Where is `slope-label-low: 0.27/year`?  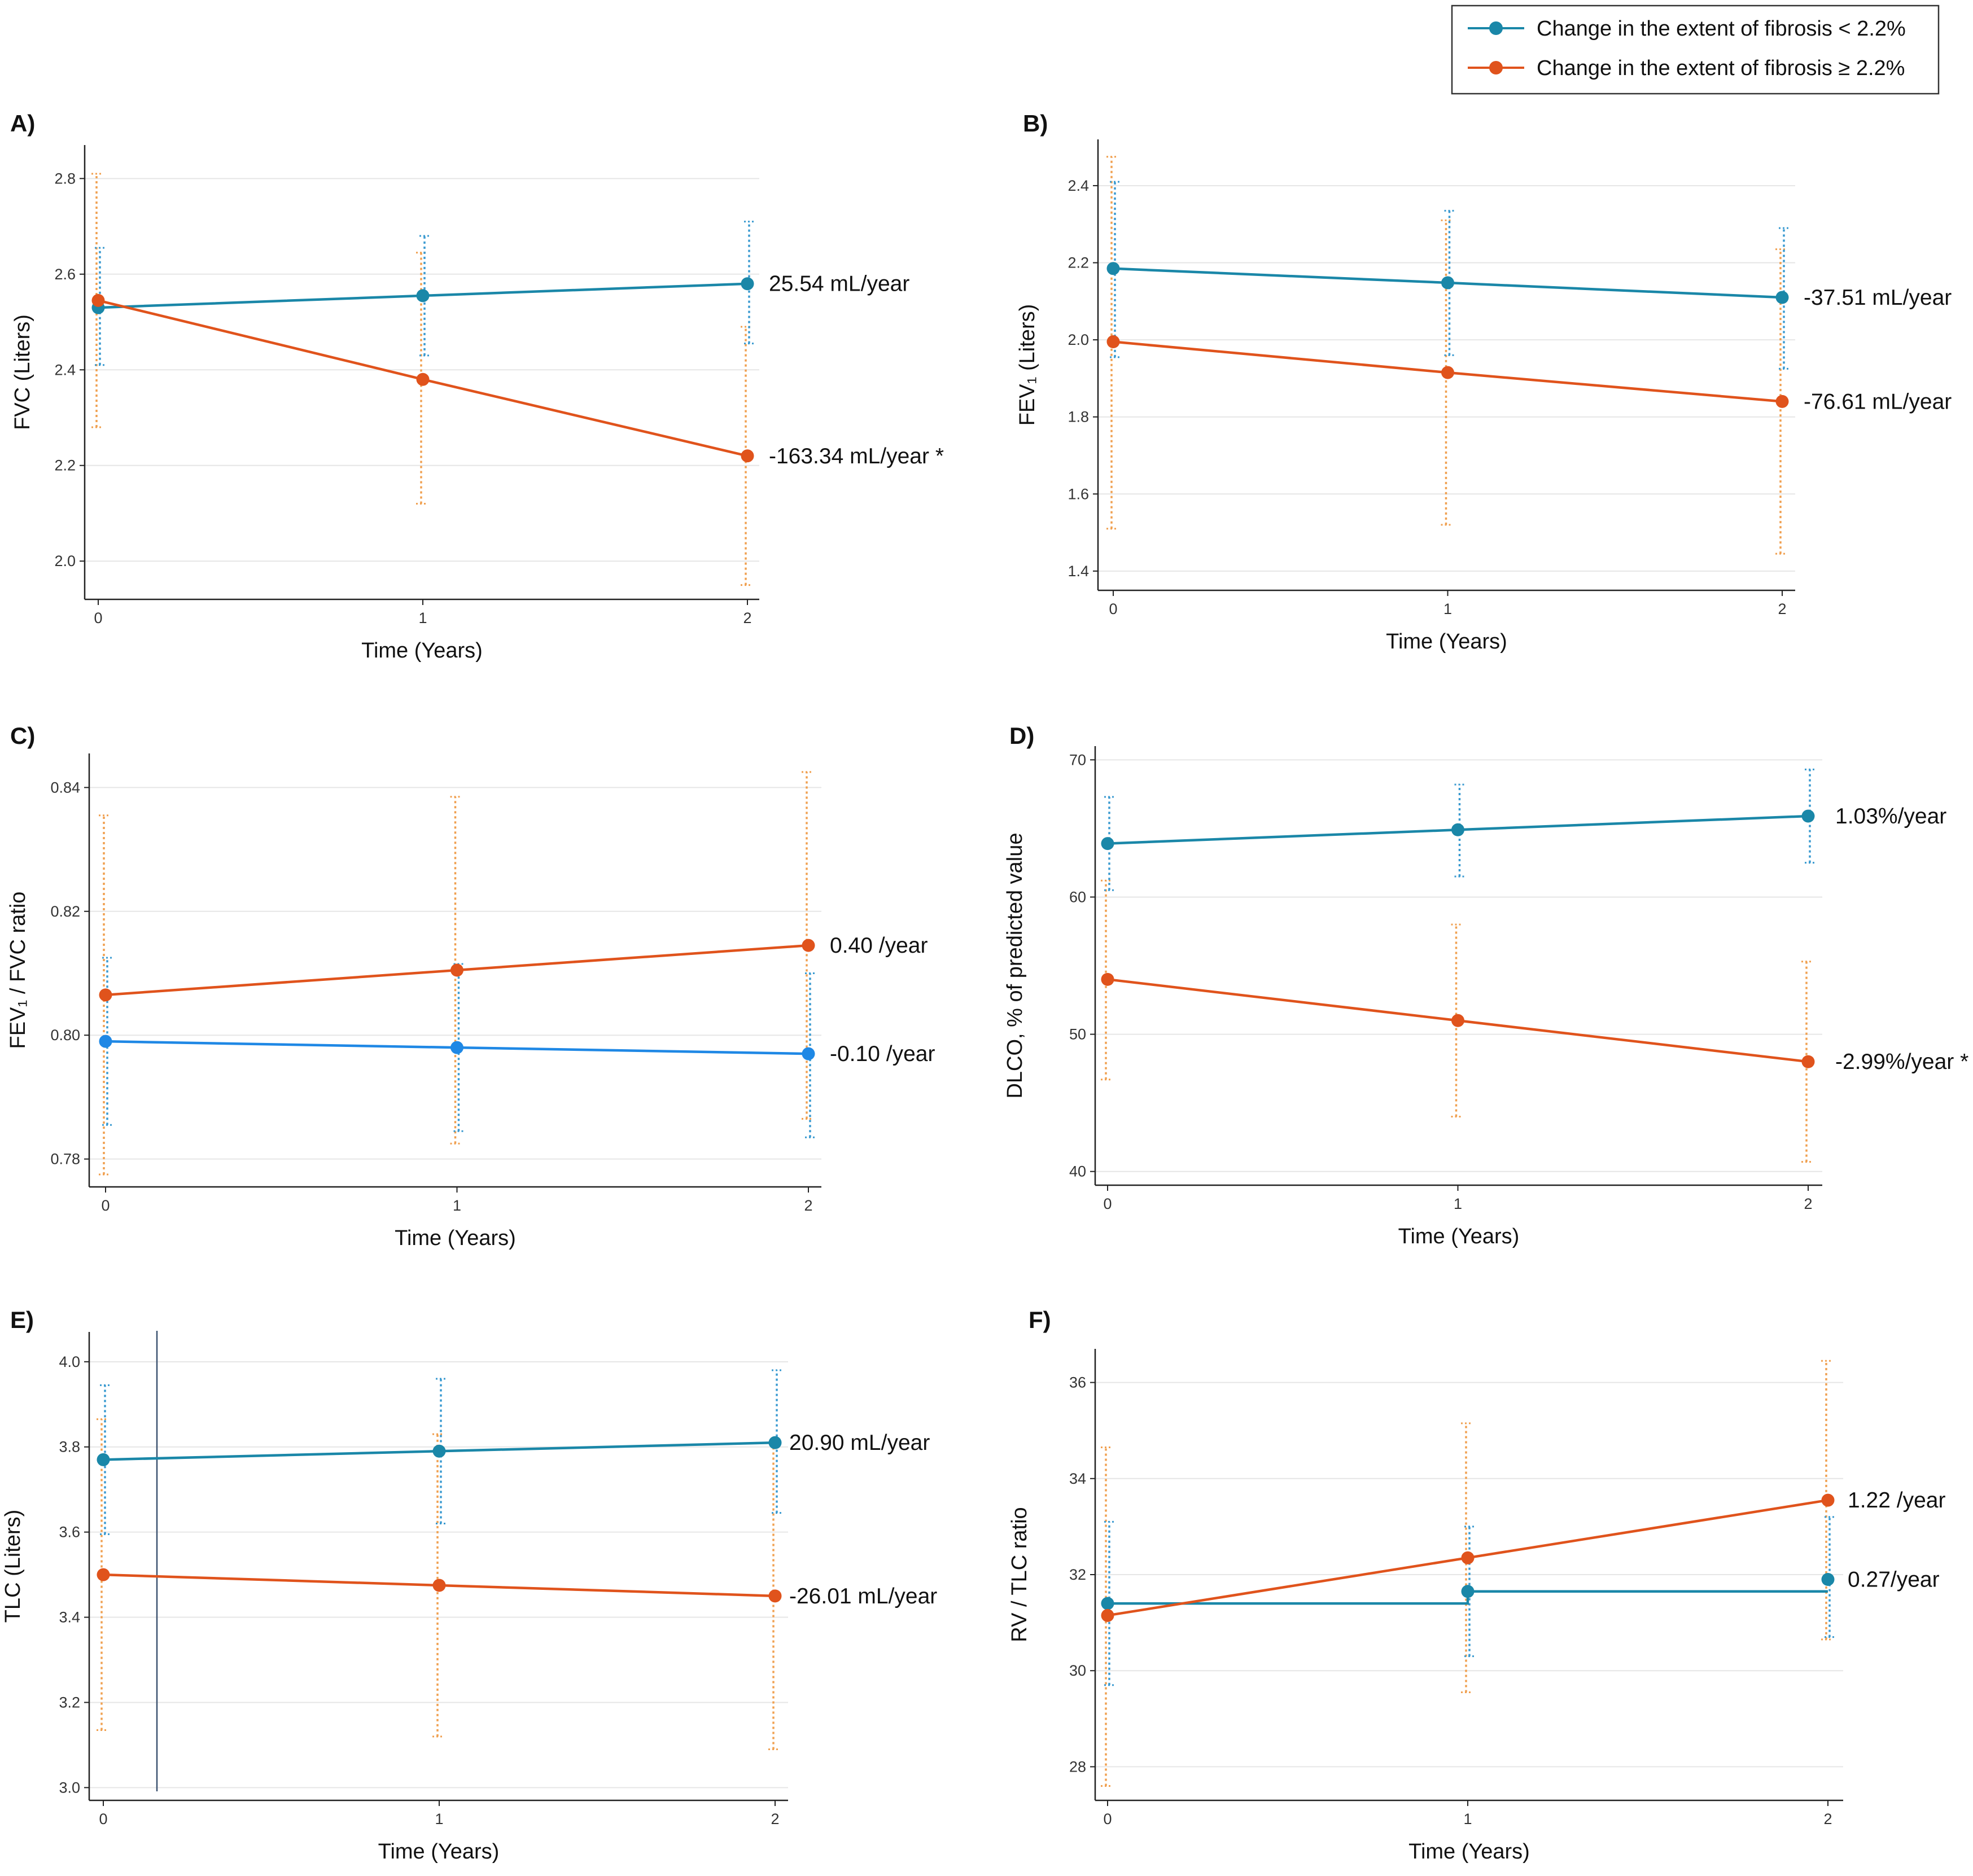 slope-label-low: 0.27/year is located at coordinates (1894, 1580).